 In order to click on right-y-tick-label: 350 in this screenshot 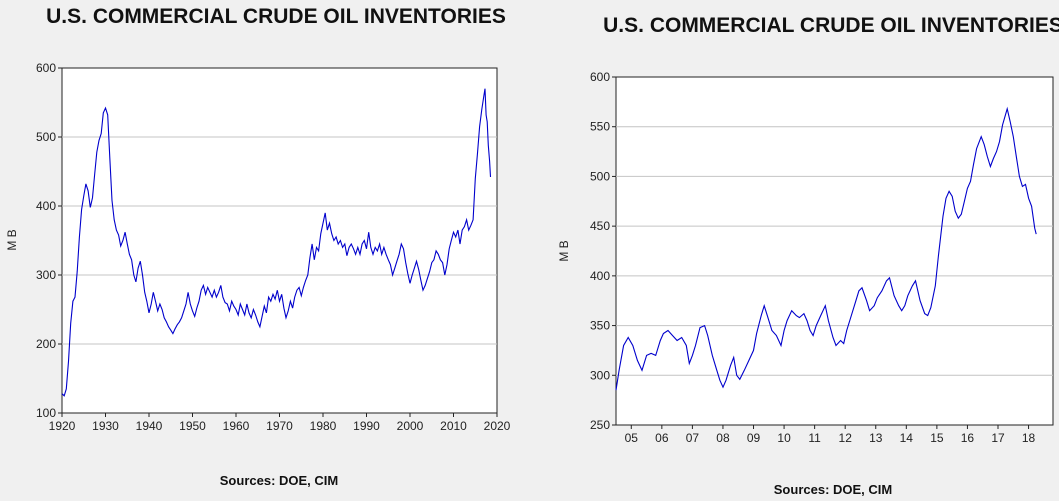, I will do `click(600, 326)`.